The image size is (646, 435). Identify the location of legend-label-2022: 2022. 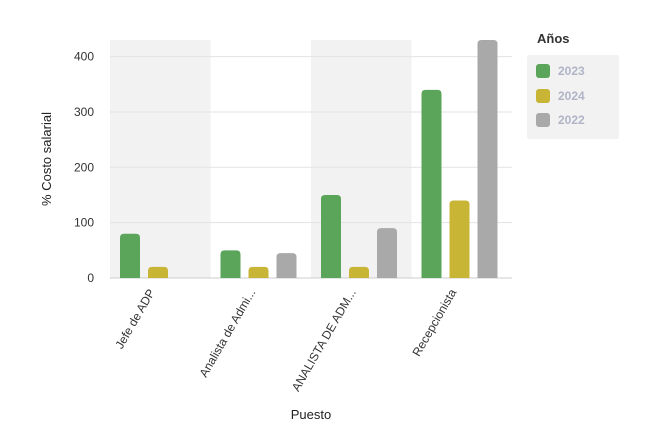
(571, 120).